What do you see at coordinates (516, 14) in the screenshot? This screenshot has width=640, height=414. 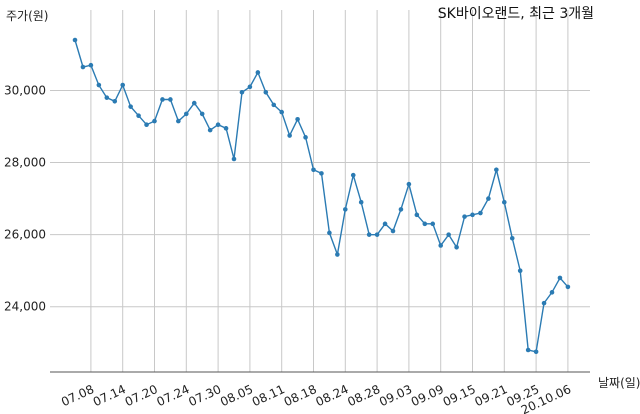 I see `chart-title: SK바이오랜드, 최근 3개월` at bounding box center [516, 14].